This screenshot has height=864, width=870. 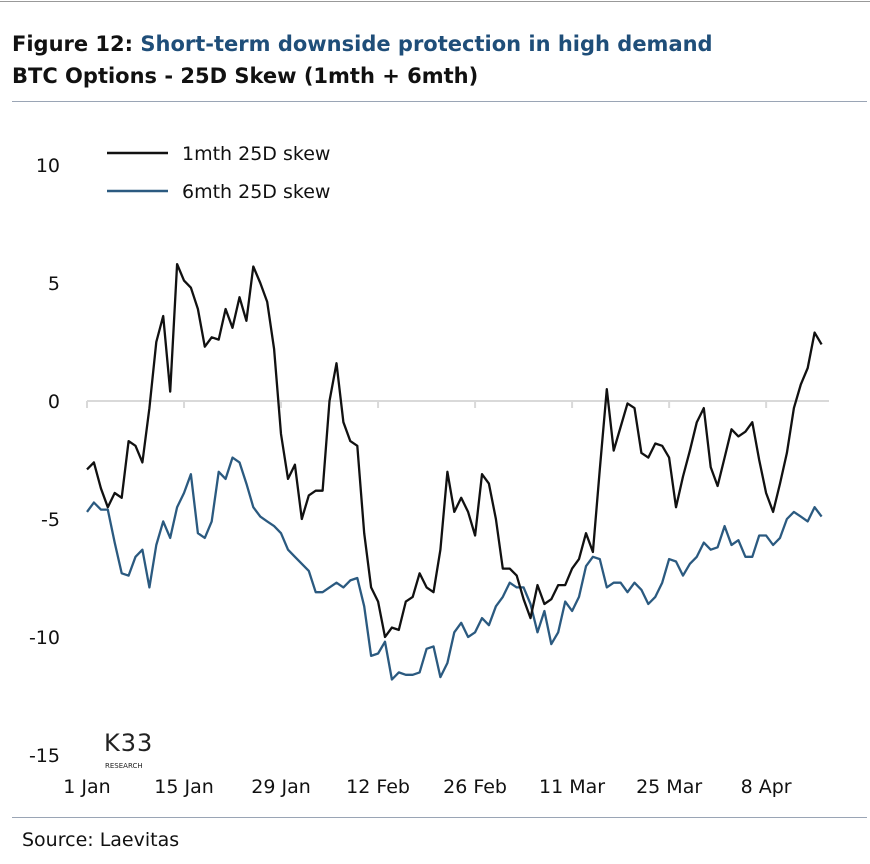 I want to click on x-tick-label: 29 Jan, so click(x=281, y=787).